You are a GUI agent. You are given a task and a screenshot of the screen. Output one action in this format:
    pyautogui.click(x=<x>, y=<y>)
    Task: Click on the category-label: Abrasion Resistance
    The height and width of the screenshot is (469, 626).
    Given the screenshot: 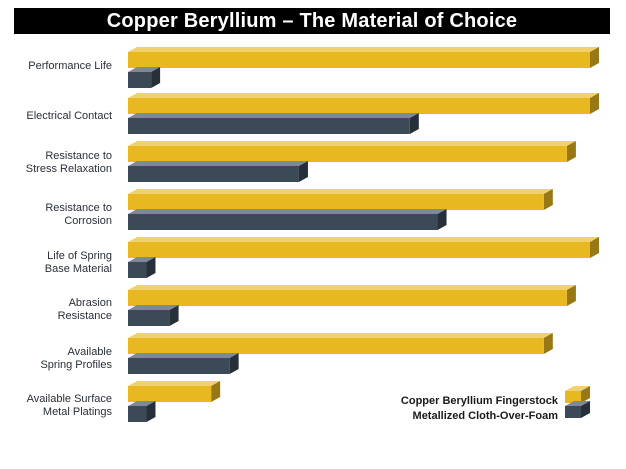 What is the action you would take?
    pyautogui.click(x=84, y=309)
    